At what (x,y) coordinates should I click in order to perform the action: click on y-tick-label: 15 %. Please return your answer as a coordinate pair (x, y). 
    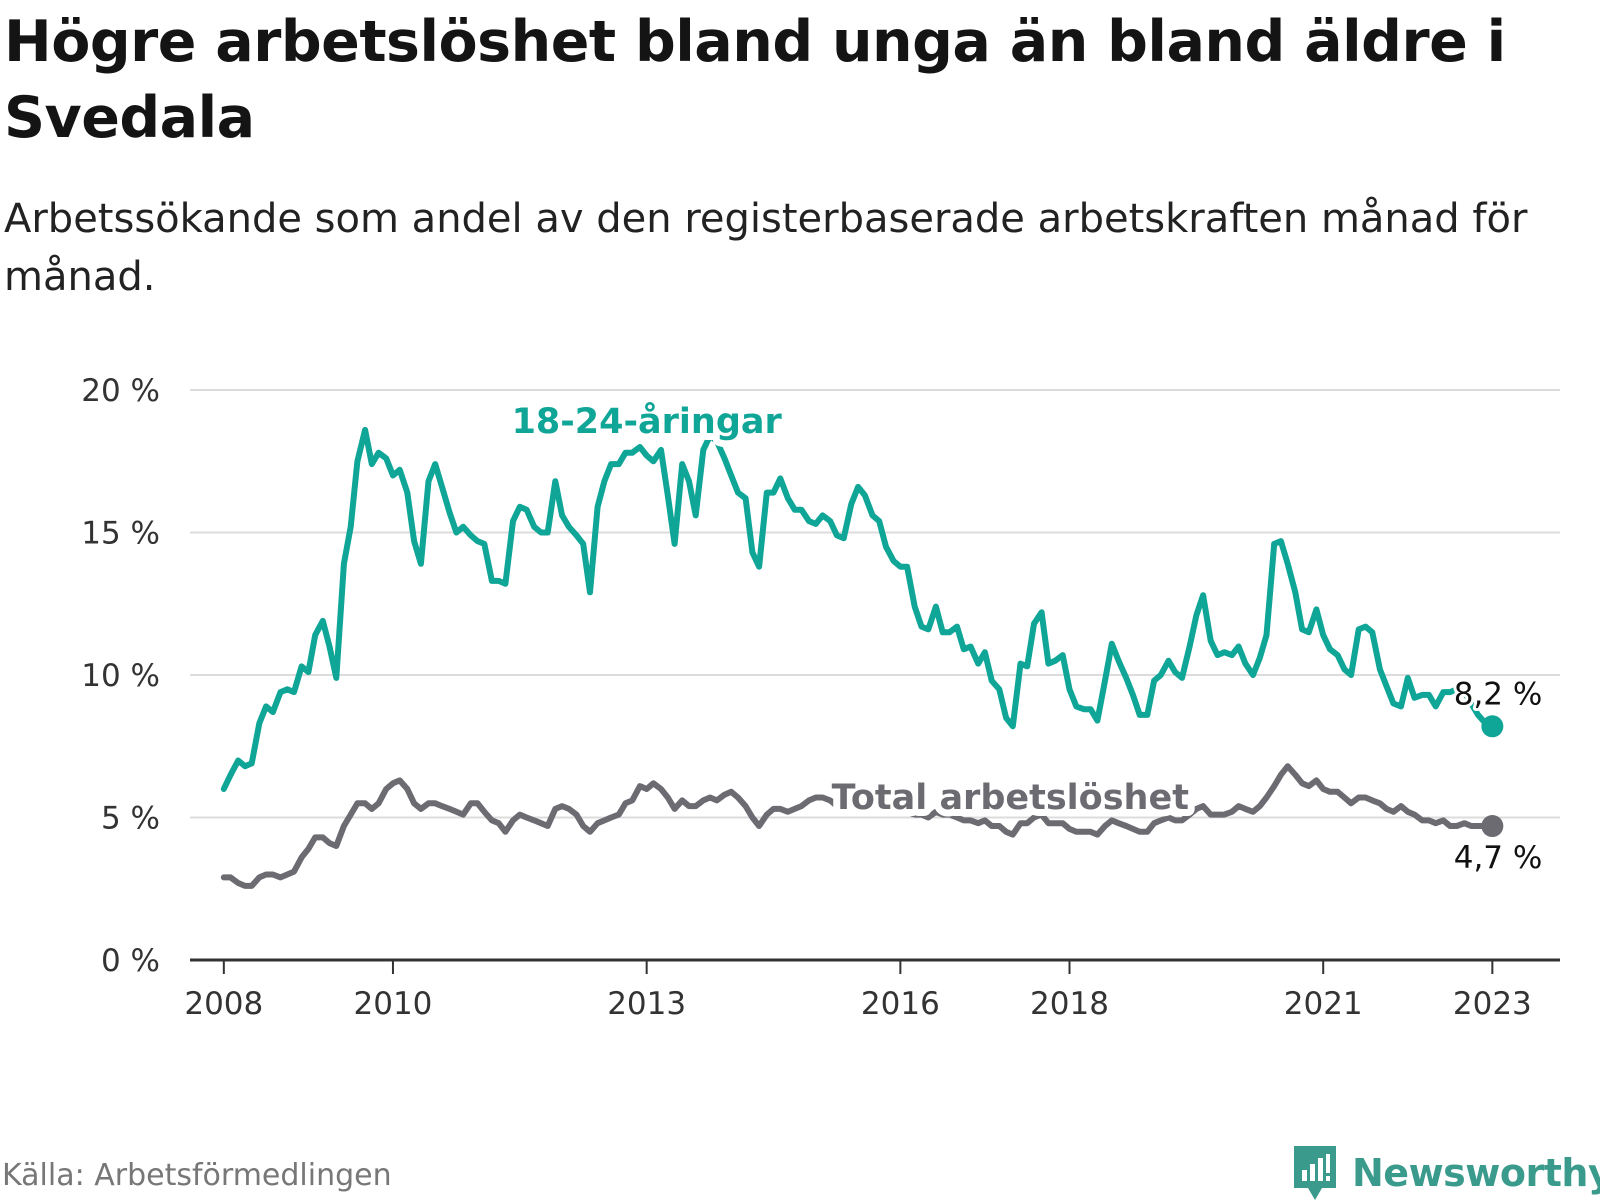
    Looking at the image, I should click on (120, 534).